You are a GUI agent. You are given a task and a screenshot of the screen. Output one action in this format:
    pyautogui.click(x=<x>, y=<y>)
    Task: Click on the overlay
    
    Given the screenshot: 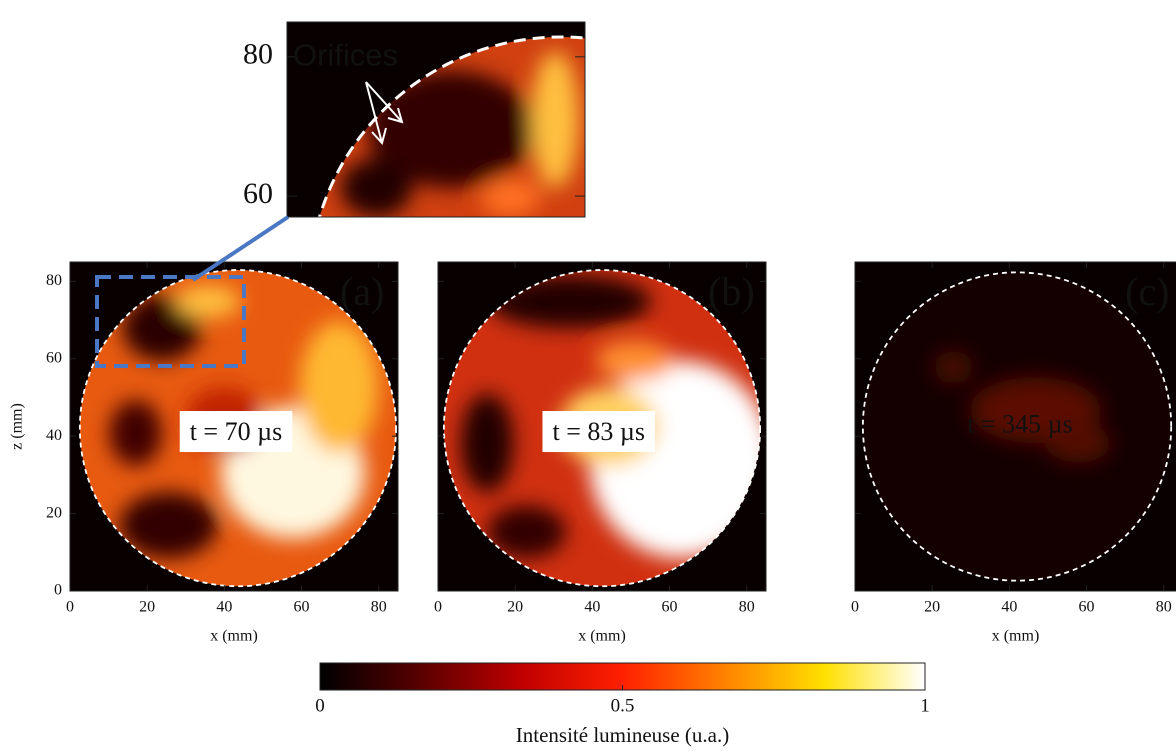 What is the action you would take?
    pyautogui.click(x=249, y=224)
    